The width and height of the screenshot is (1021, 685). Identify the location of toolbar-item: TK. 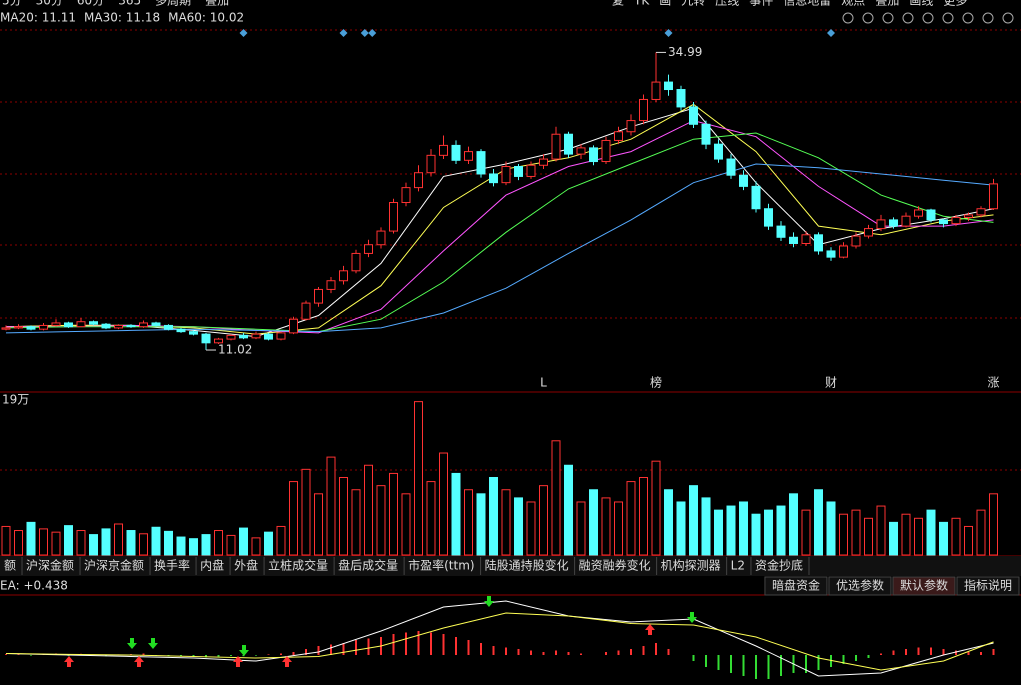
(641, 4).